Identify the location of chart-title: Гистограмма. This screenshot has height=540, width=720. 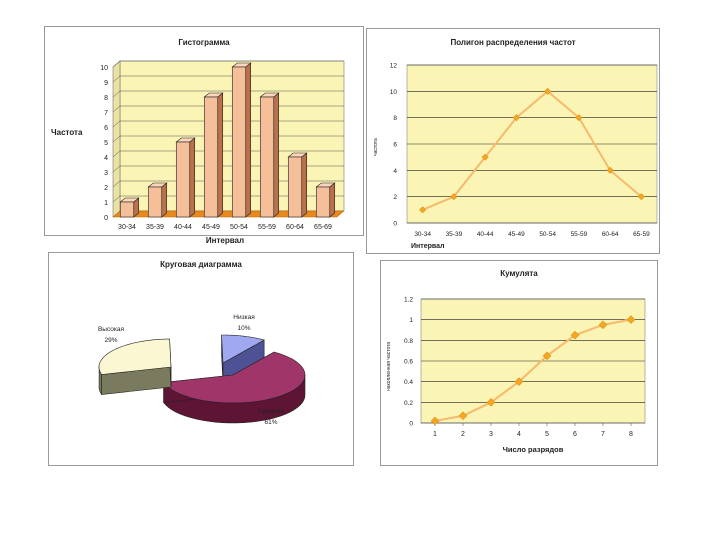
(204, 42).